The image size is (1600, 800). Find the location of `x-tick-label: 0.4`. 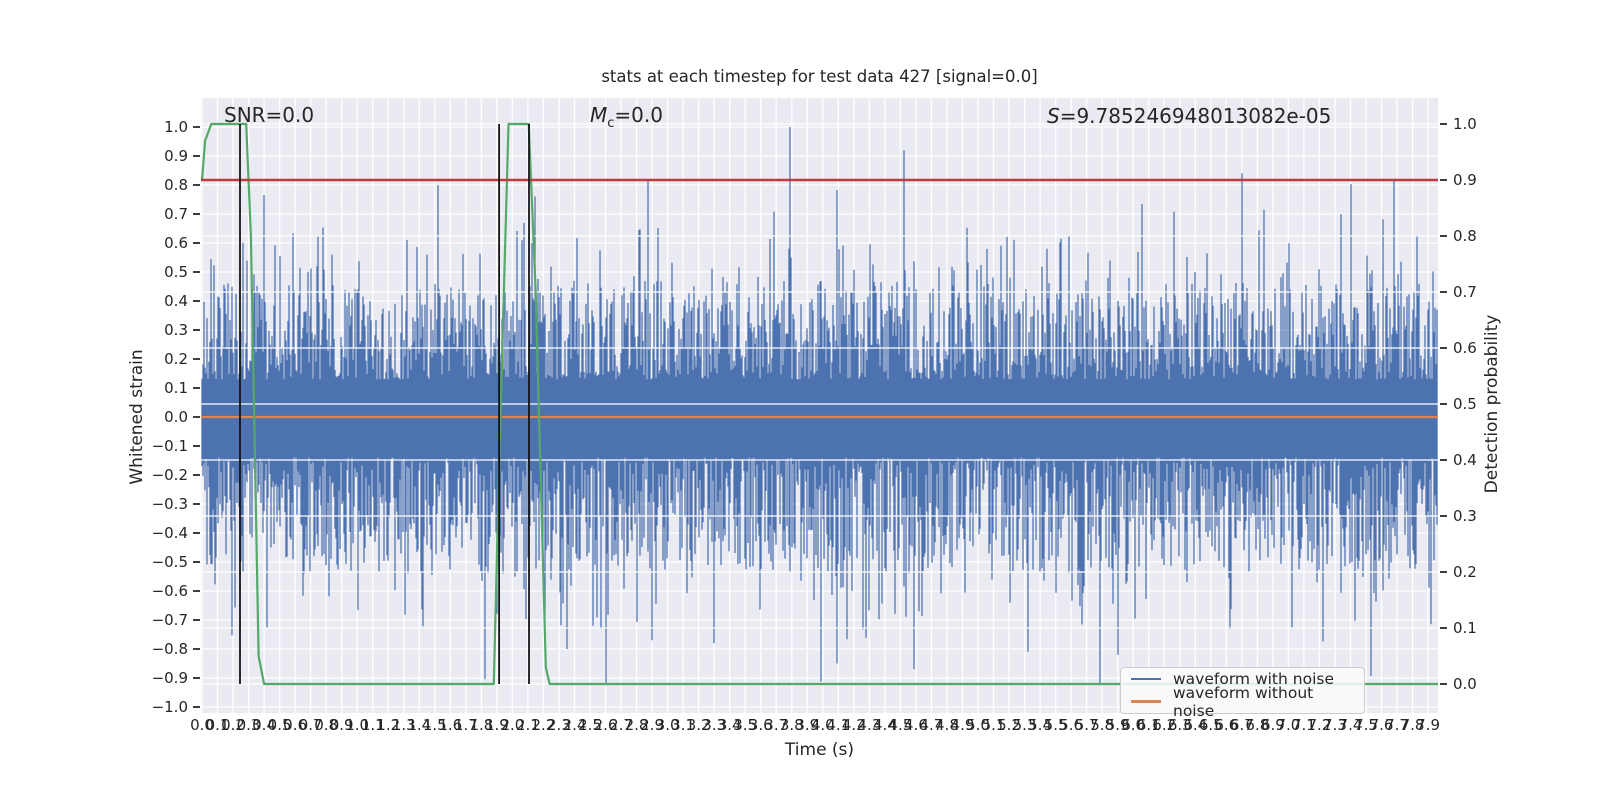

x-tick-label: 0.4 is located at coordinates (264, 725).